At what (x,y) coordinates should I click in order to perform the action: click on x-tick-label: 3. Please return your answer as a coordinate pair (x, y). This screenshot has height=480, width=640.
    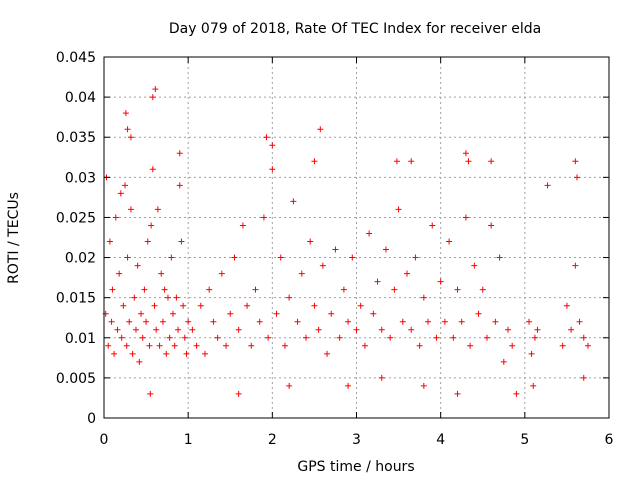
    Looking at the image, I should click on (356, 440).